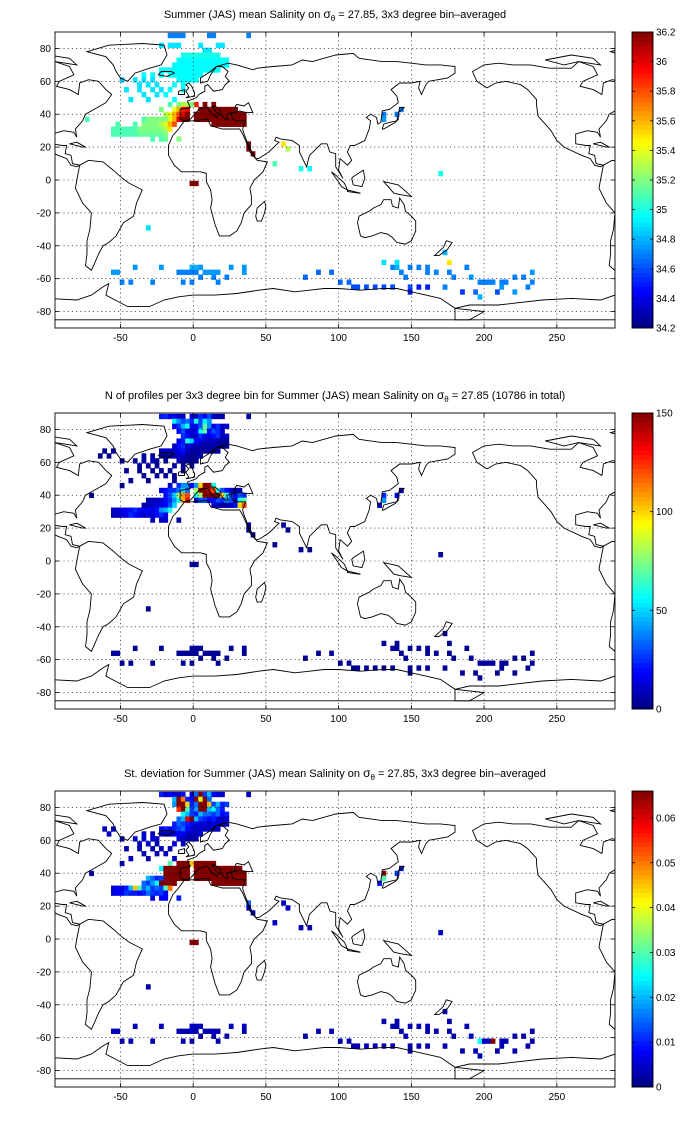 Image resolution: width=696 pixels, height=1140 pixels. Describe the element at coordinates (373, 777) in the screenshot. I see `title-subscript: θ` at that location.